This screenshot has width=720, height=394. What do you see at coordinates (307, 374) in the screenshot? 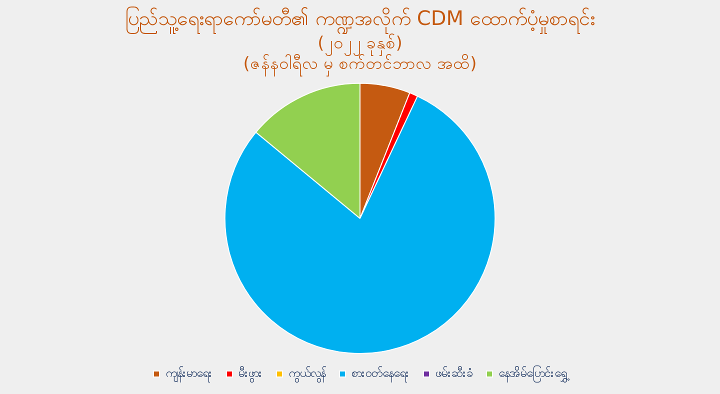
I see `legend-label: ကွယ်လွန်` at bounding box center [307, 374].